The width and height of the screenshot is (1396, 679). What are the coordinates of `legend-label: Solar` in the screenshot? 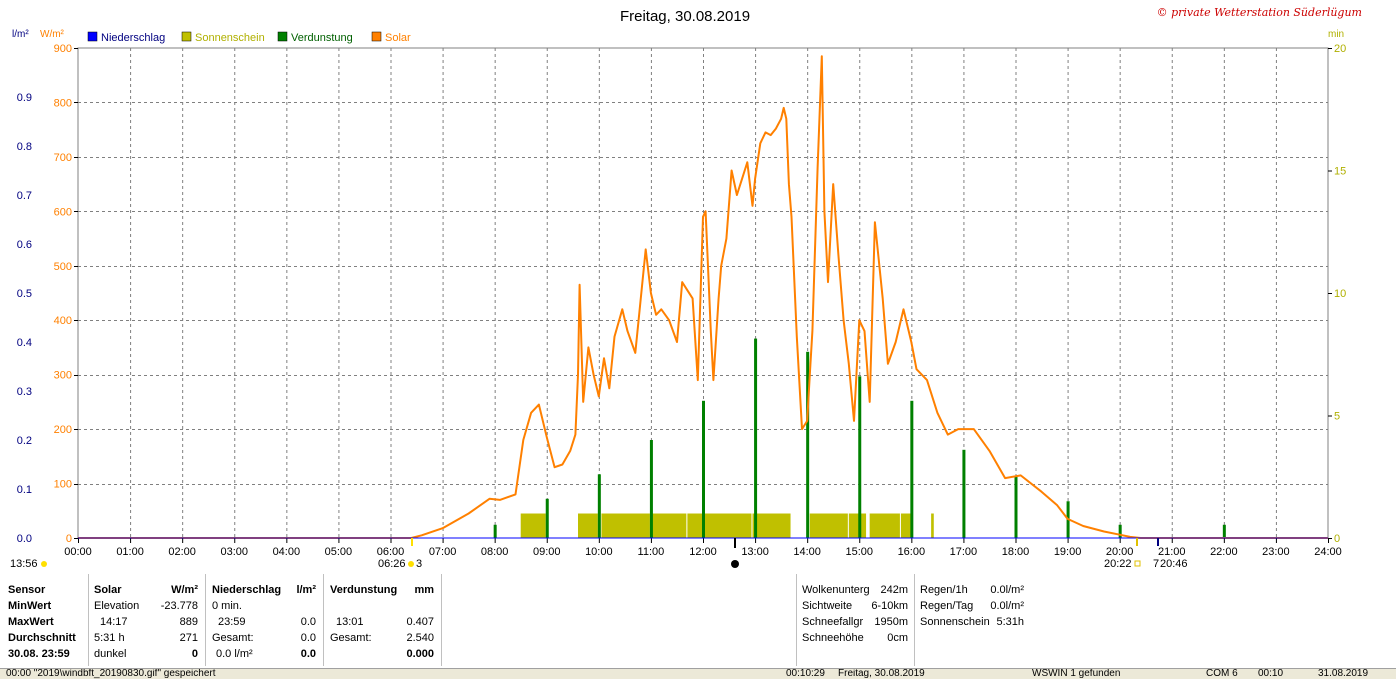 It's located at (398, 38).